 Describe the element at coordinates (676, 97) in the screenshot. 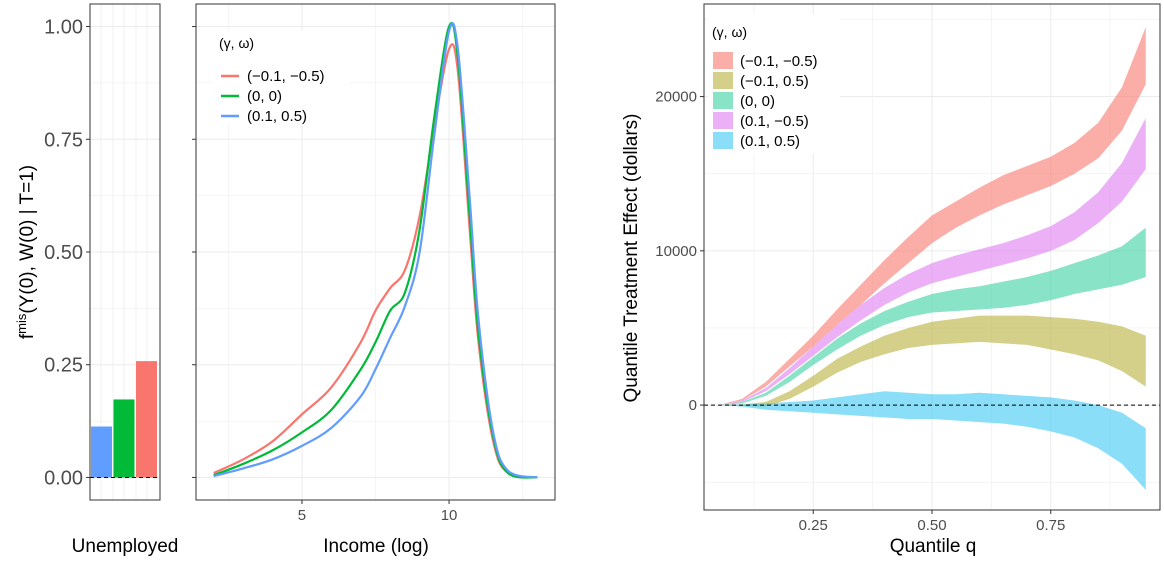

I see `y-tick-label: 20000` at that location.